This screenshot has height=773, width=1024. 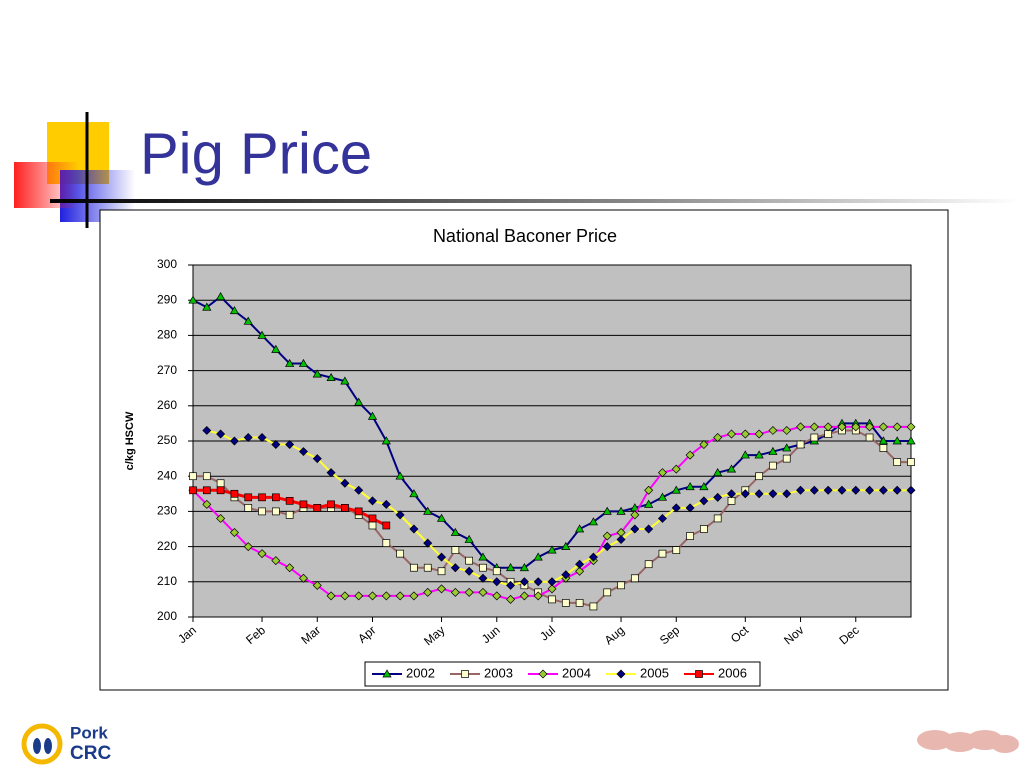 What do you see at coordinates (37, 746) in the screenshot?
I see `logo-mark` at bounding box center [37, 746].